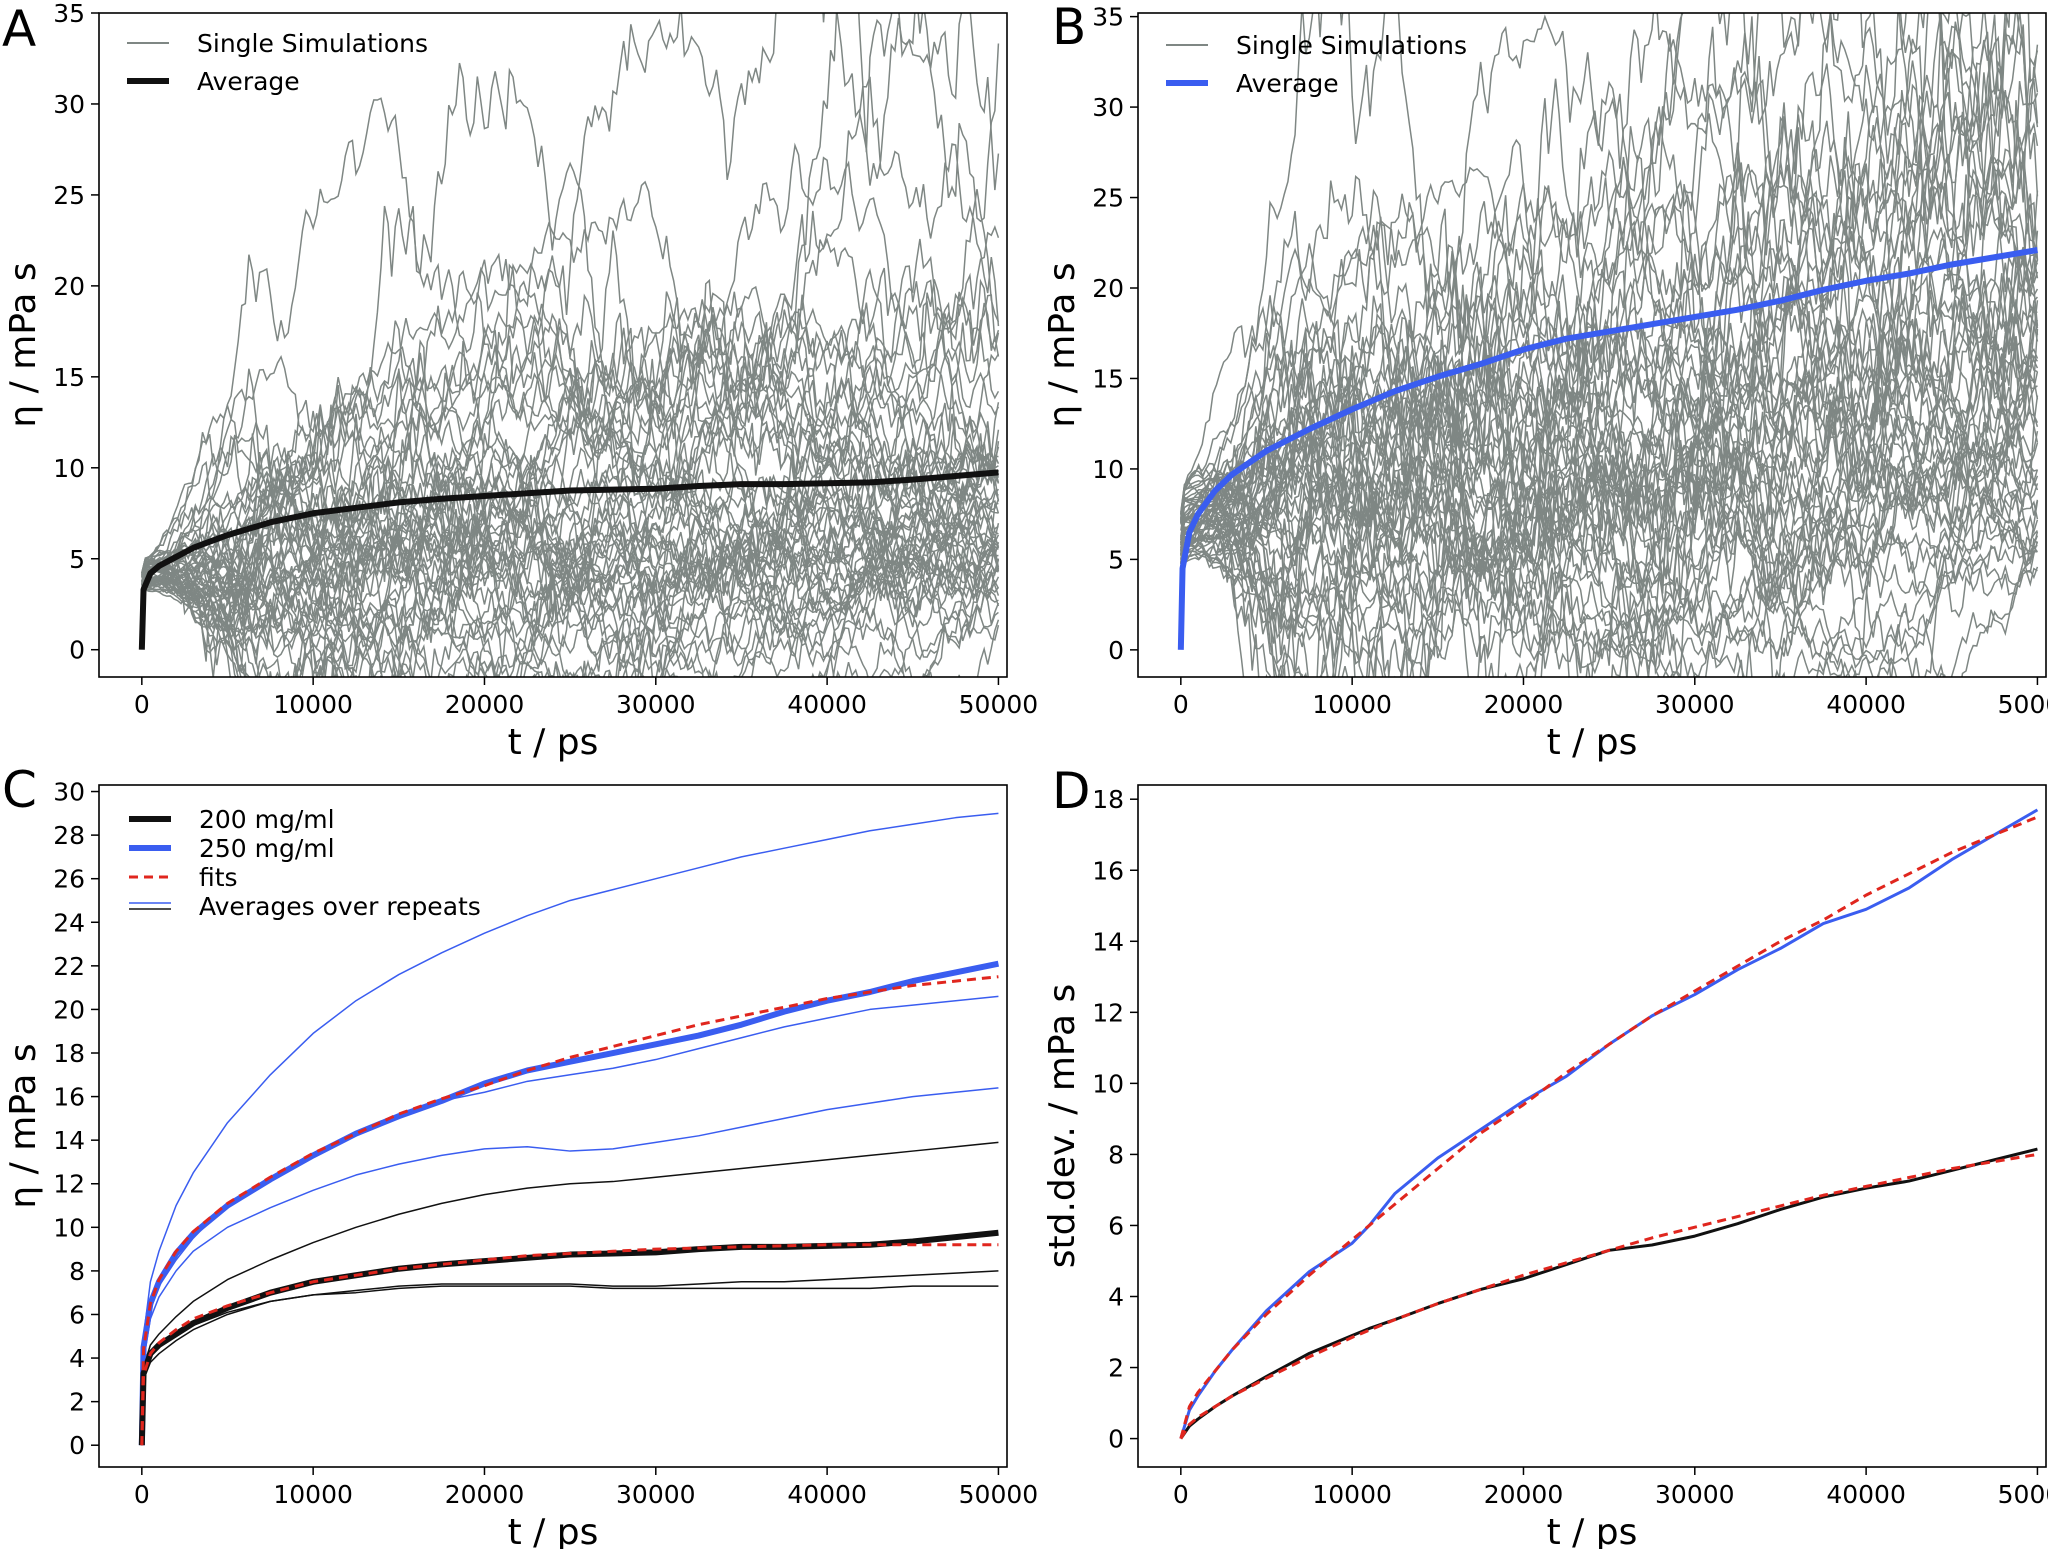 The image size is (2048, 1549). I want to click on legend-label: Single Simulations, so click(312, 43).